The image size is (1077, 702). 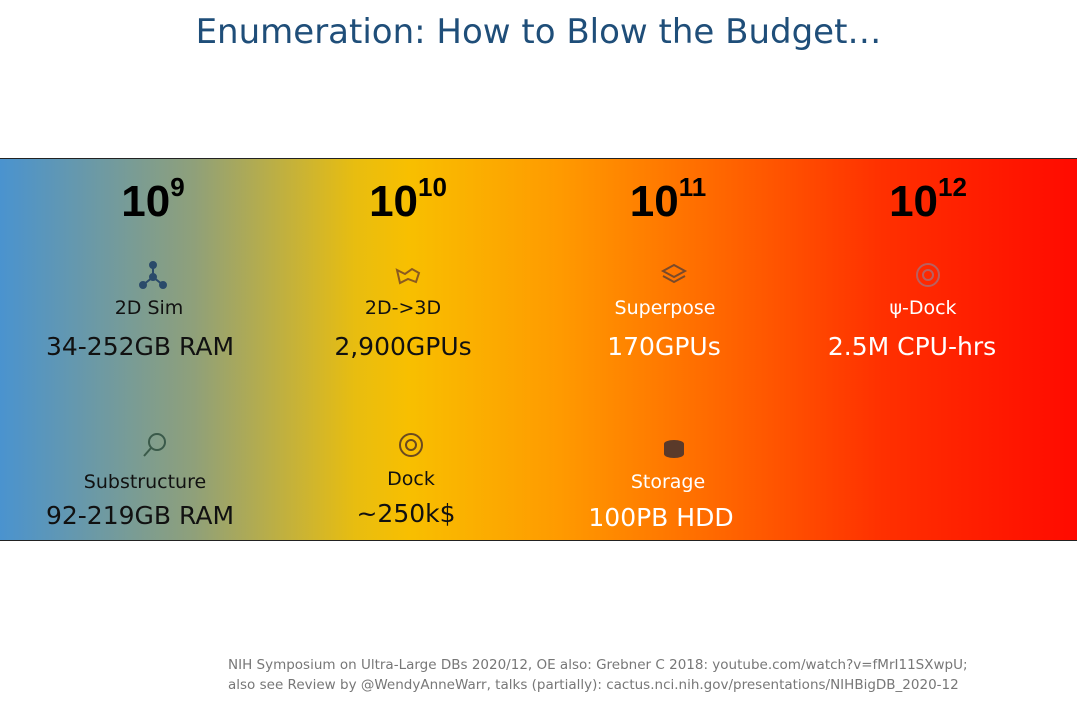 I want to click on item-label: 2D Sim, so click(x=149, y=308).